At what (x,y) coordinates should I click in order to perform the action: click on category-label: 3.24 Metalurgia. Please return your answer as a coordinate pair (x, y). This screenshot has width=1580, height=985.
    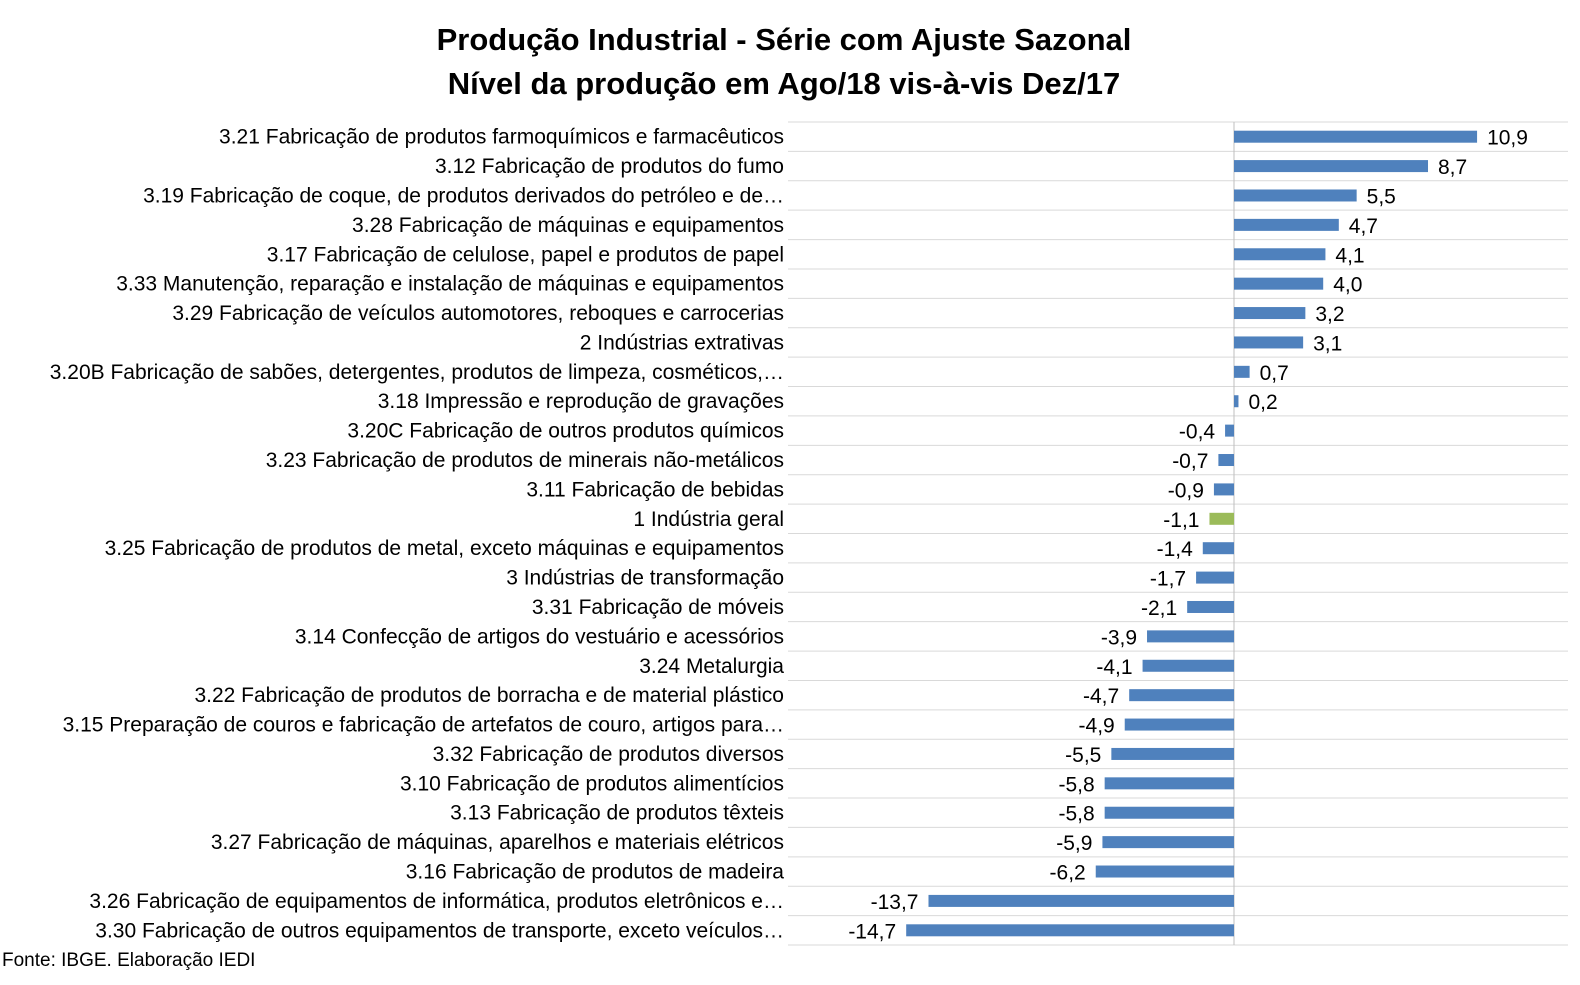
    Looking at the image, I should click on (711, 666).